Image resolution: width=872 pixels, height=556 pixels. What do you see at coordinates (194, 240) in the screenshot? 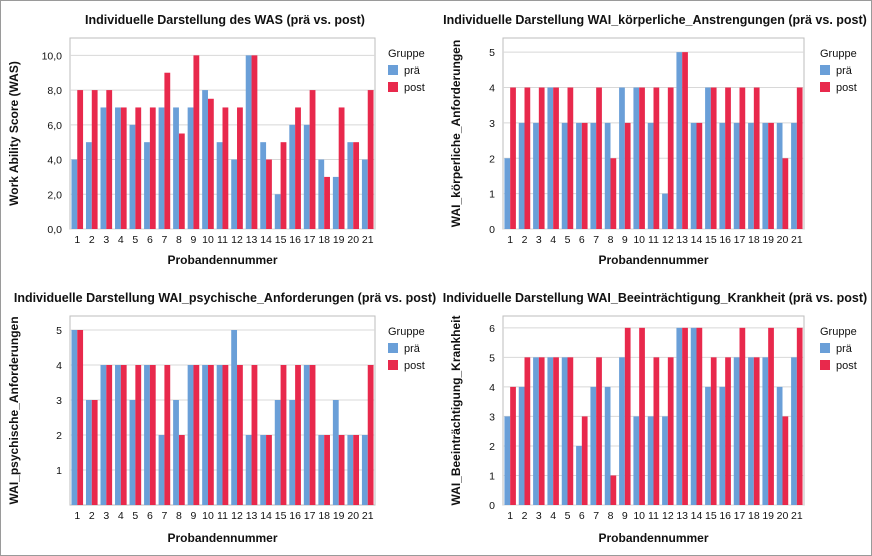
I see `x-tick-label: 9` at bounding box center [194, 240].